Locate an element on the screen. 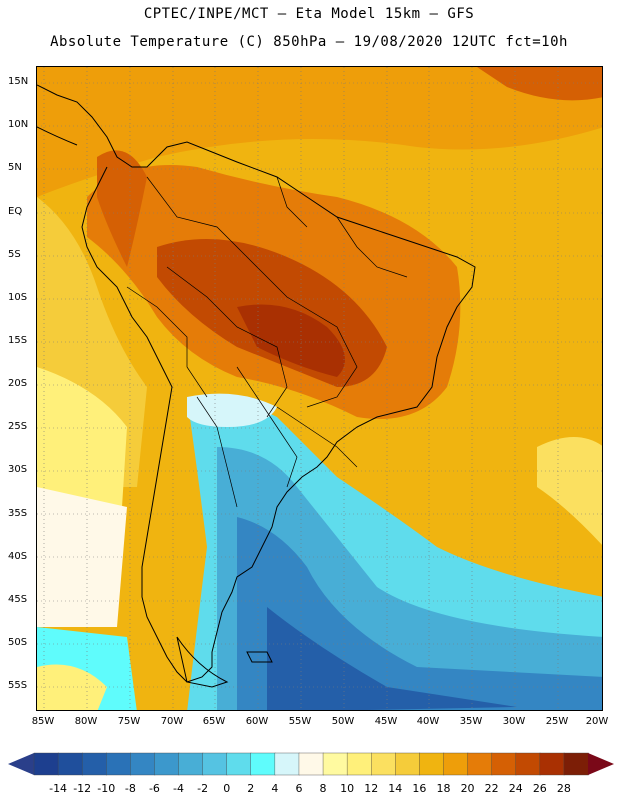  map-title-line1: CPTEC/INPE/MCT – Eta Model 15km – GFS is located at coordinates (309, 14).